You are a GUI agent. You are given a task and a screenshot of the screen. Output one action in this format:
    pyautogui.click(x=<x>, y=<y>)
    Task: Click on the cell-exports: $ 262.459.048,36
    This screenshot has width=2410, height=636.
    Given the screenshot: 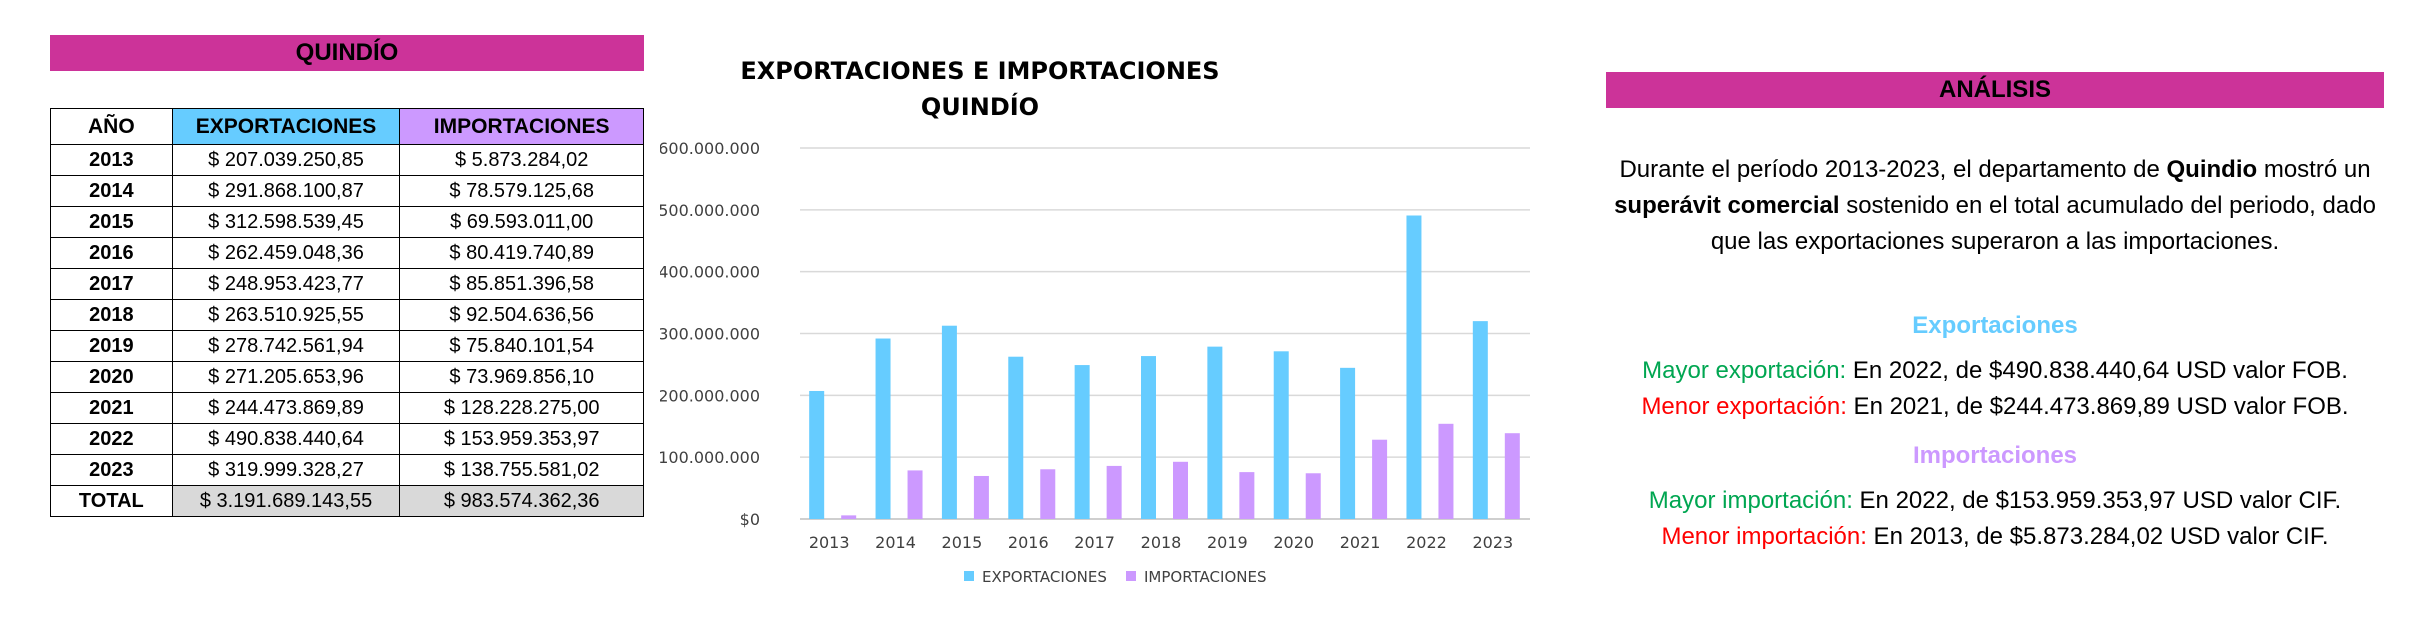 What is the action you would take?
    pyautogui.click(x=286, y=253)
    